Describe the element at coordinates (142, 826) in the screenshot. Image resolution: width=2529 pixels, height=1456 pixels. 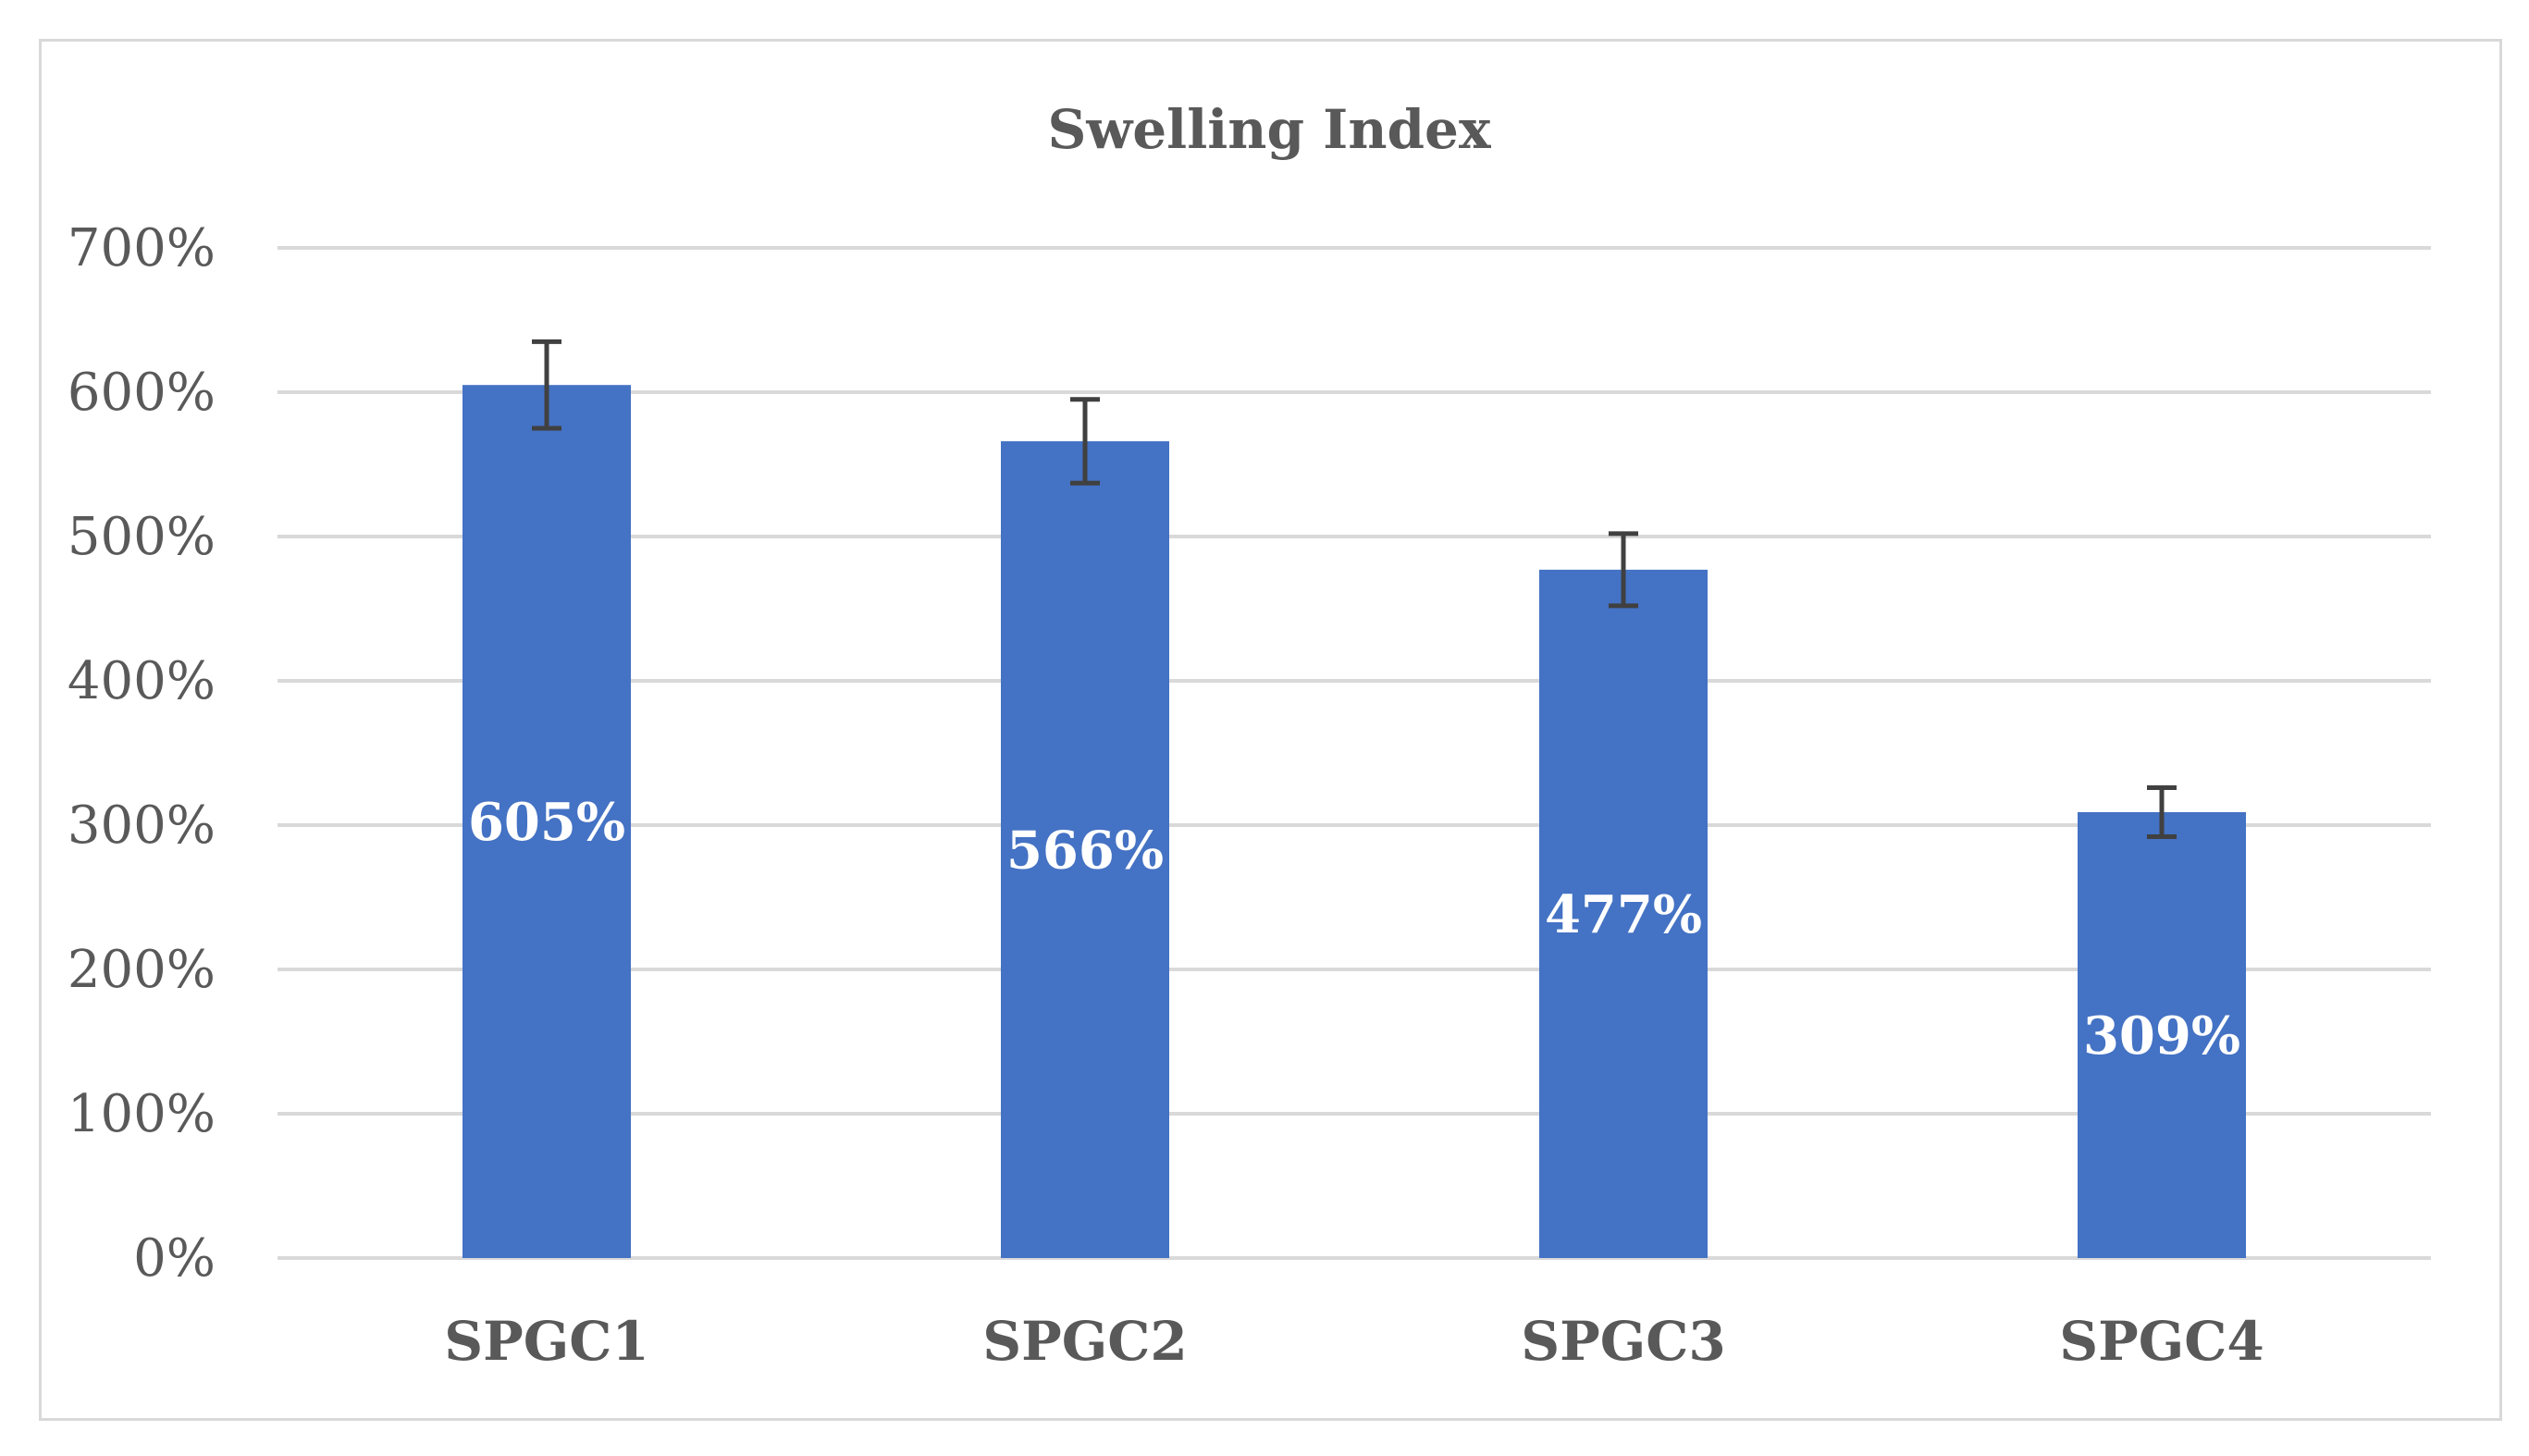
I see `y-tick-label: 300%` at that location.